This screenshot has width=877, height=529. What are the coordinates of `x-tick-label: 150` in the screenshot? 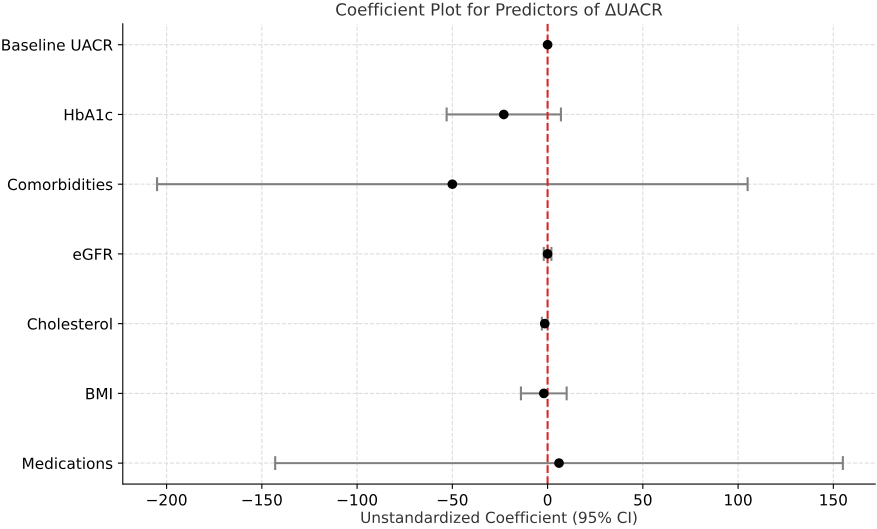 It's located at (833, 500).